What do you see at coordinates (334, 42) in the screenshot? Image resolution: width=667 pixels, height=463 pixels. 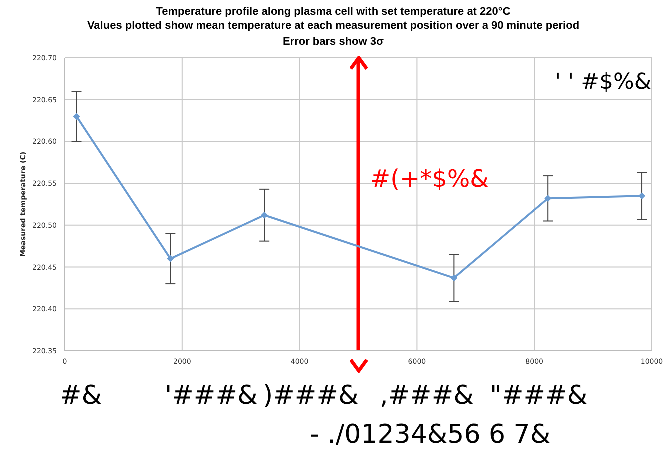 I see `text: Error bars show 3σ` at bounding box center [334, 42].